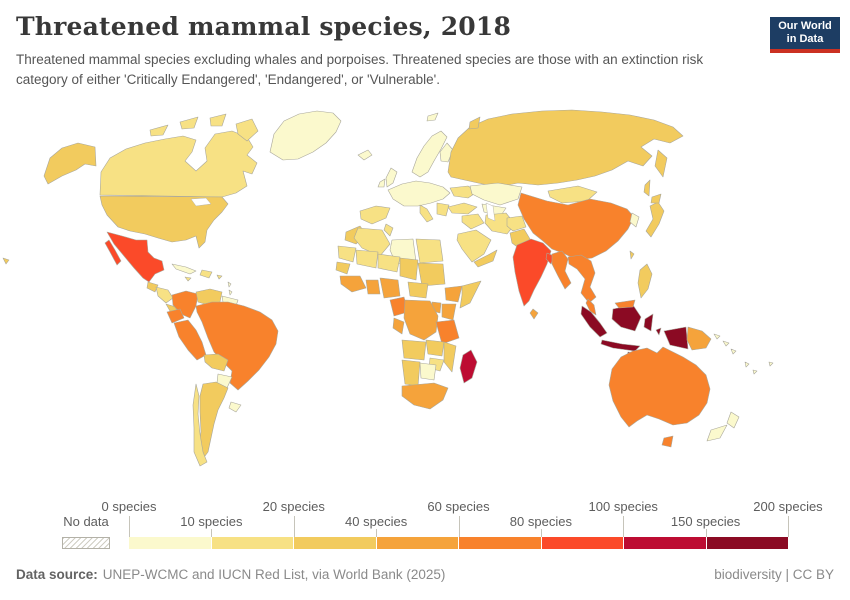 The image size is (850, 600). Describe the element at coordinates (188, 279) in the screenshot. I see `country-jamaica` at that location.